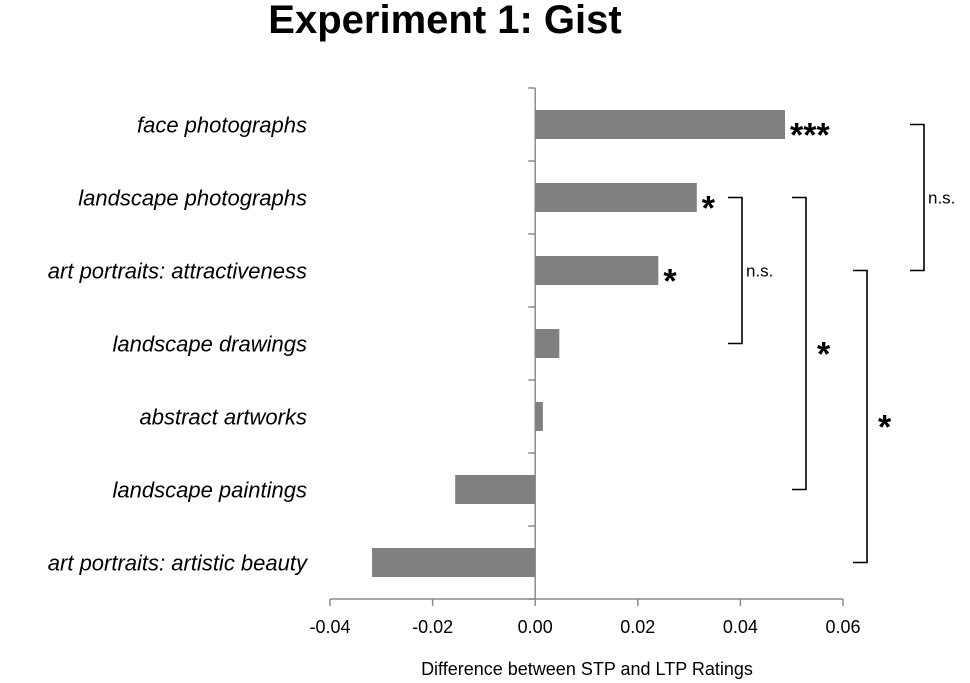 The width and height of the screenshot is (970, 683). What do you see at coordinates (810, 136) in the screenshot?
I see `significance-stars: ***` at bounding box center [810, 136].